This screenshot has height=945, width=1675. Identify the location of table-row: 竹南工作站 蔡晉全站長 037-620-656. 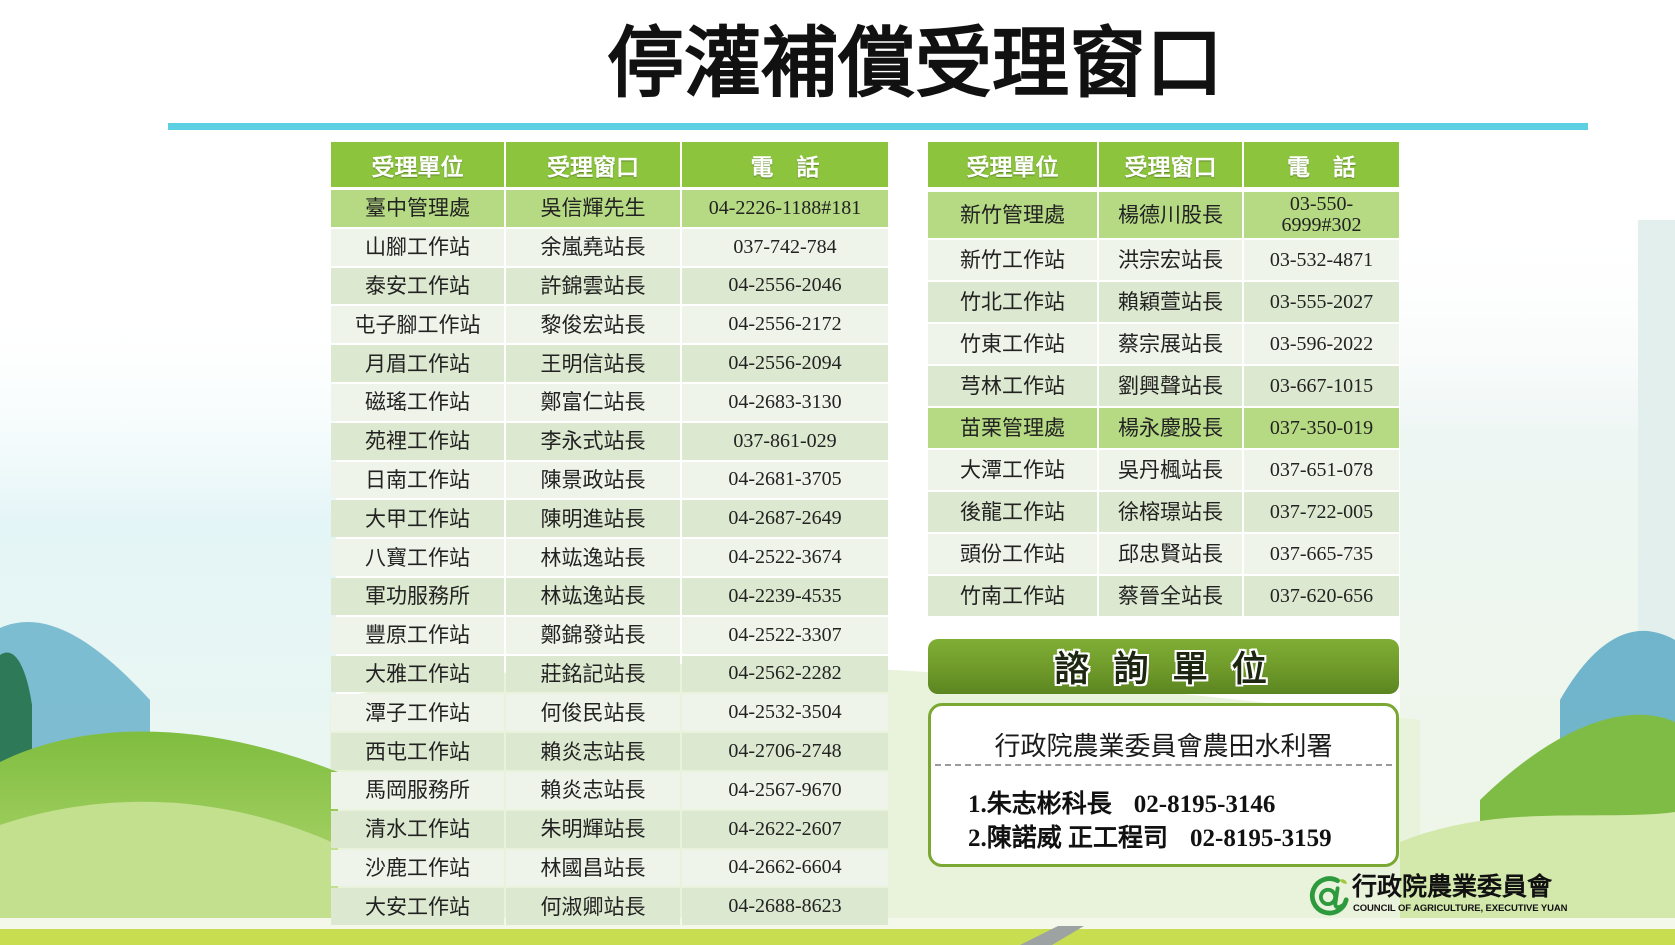
(1163, 596).